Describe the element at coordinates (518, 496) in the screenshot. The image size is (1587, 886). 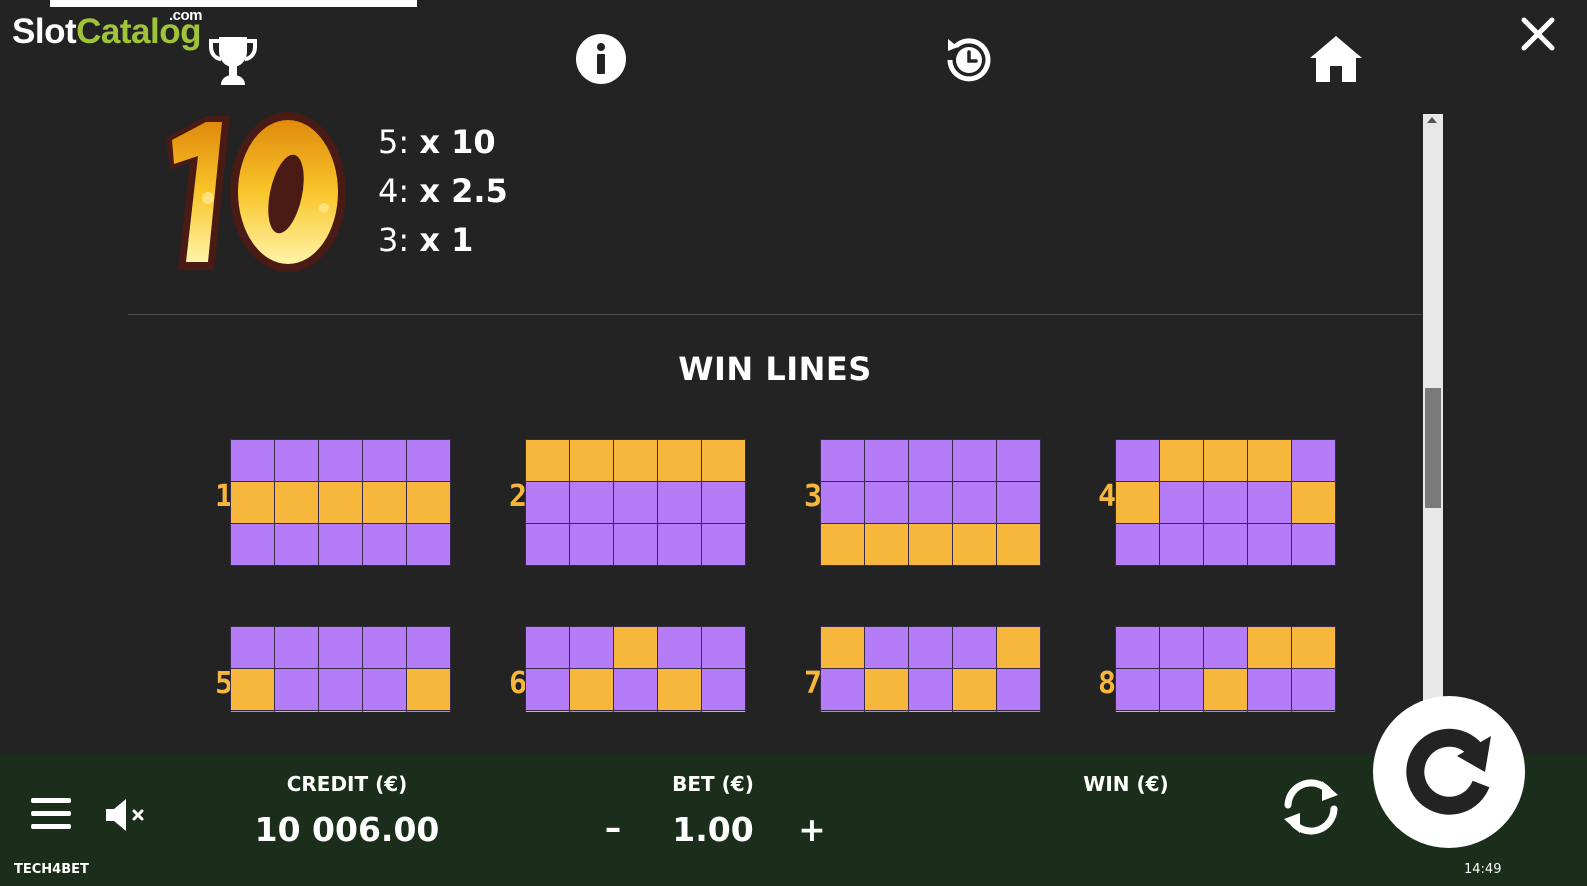
I see `win-line-number: 2` at that location.